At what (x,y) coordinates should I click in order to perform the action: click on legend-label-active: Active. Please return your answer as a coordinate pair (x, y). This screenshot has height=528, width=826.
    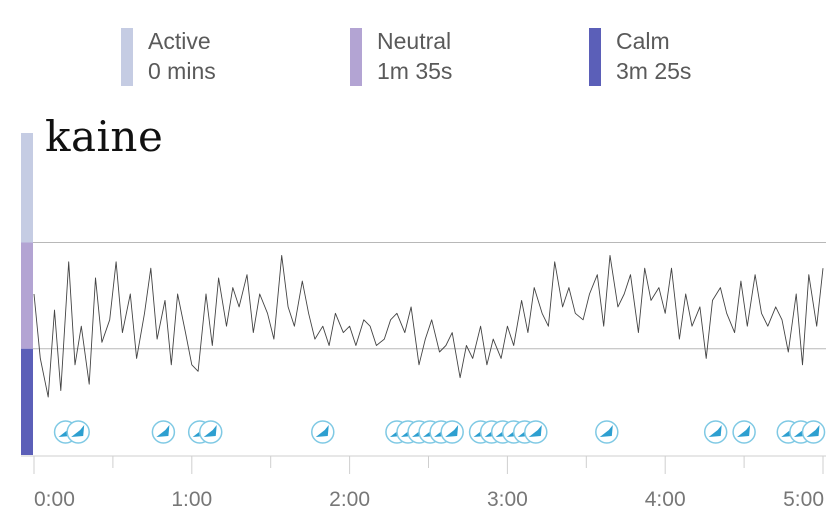
    Looking at the image, I should click on (179, 41).